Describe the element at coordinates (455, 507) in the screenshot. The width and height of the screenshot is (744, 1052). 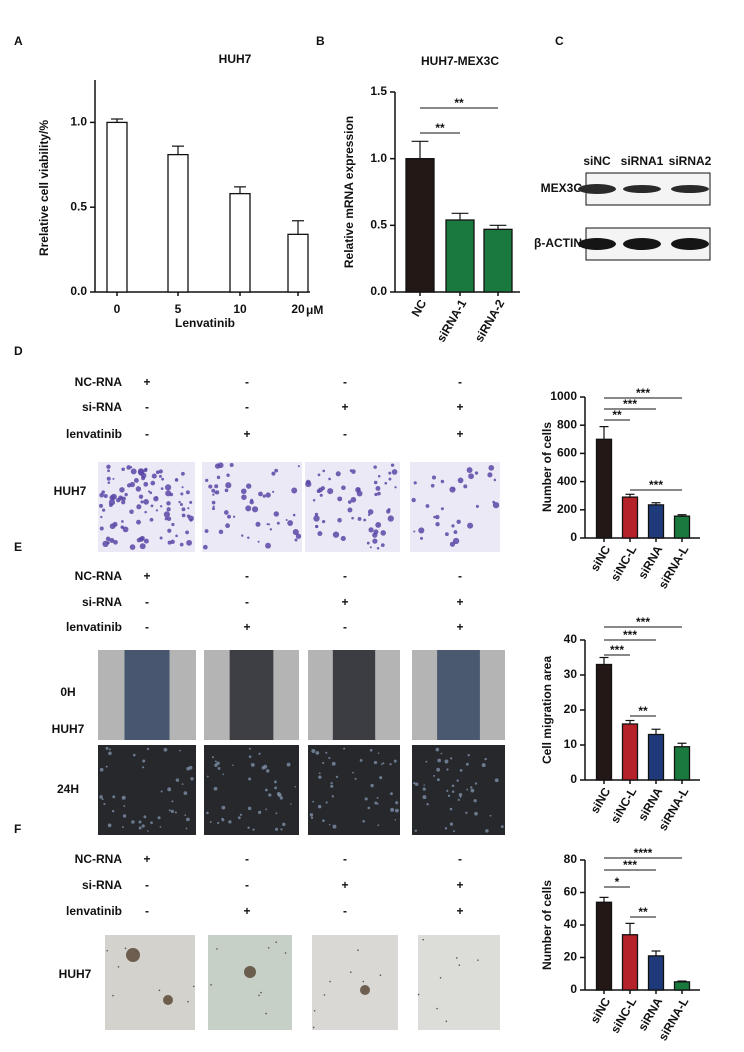
I see `transwell-image` at that location.